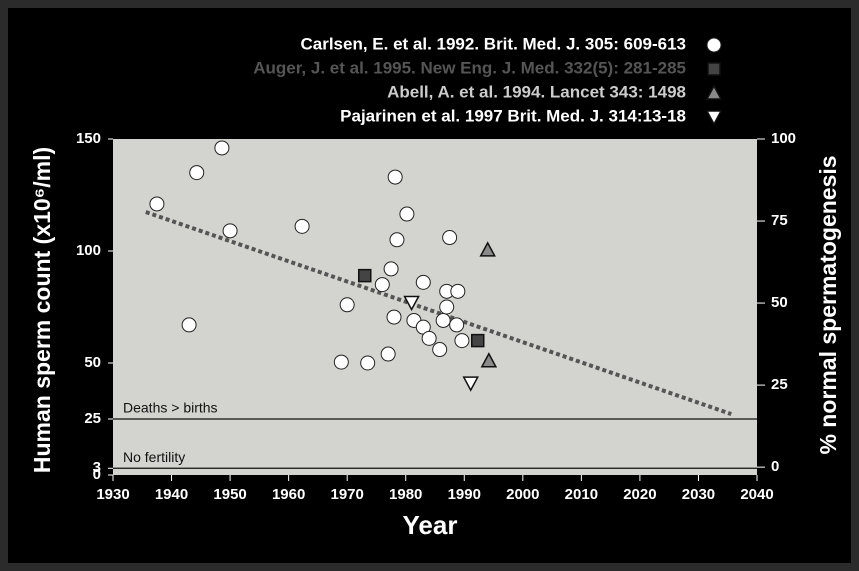 This screenshot has width=859, height=571. Describe the element at coordinates (88, 138) in the screenshot. I see `y-tick-label: 150` at that location.